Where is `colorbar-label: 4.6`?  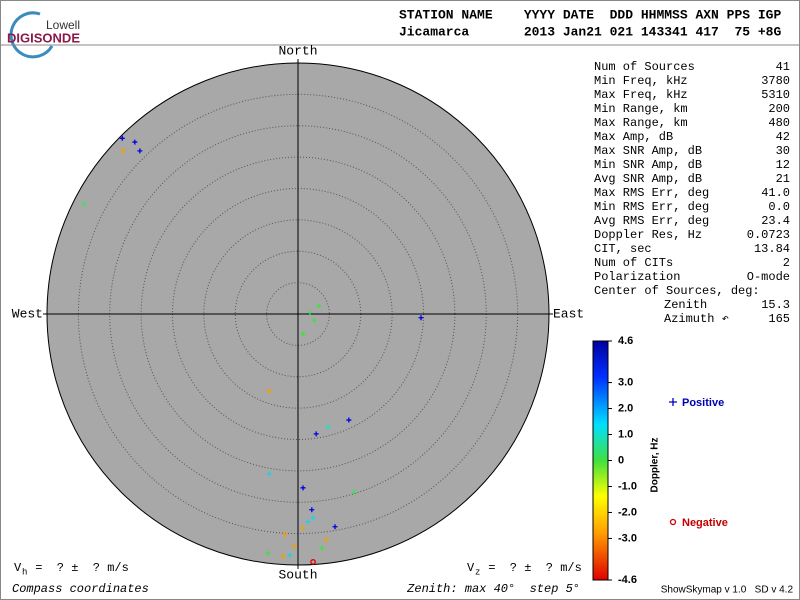 colorbar-label: 4.6 is located at coordinates (625, 341).